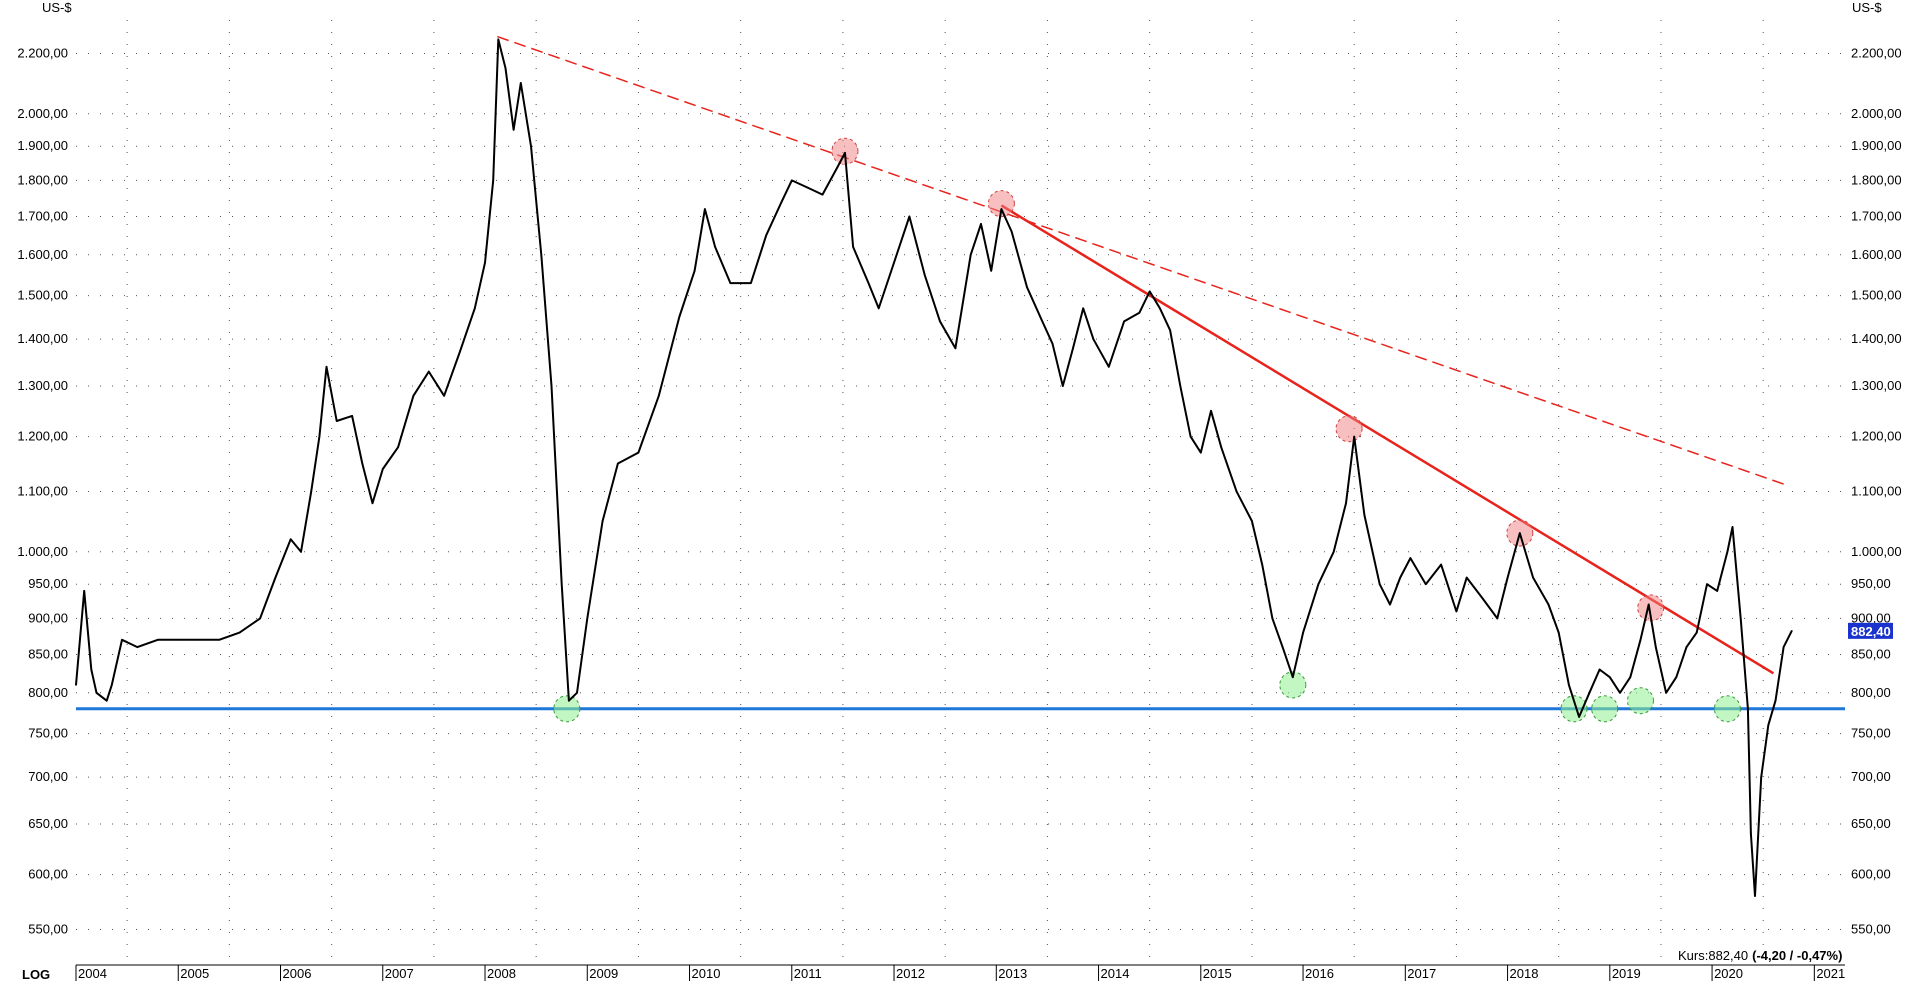 The image size is (1908, 986). Describe the element at coordinates (1871, 823) in the screenshot. I see `y-tick-label-right: 650,00` at that location.